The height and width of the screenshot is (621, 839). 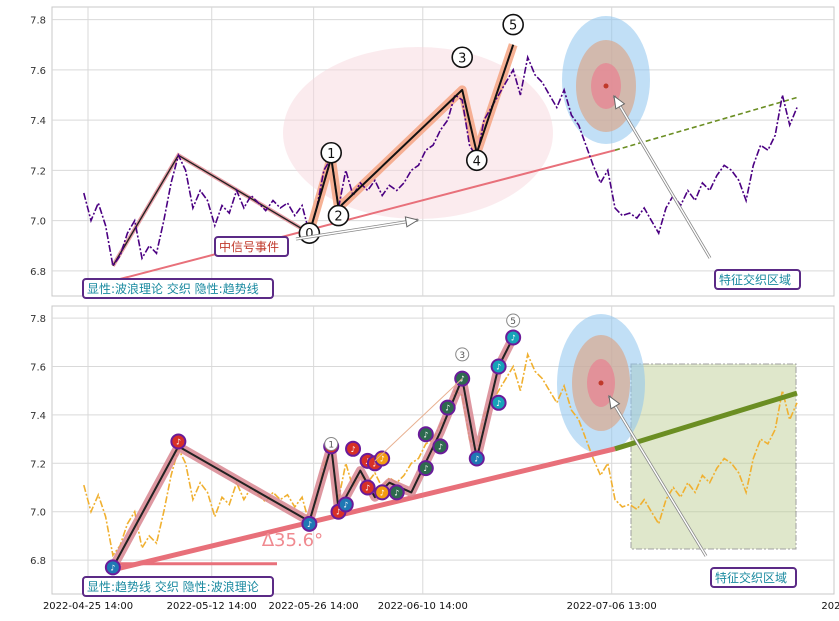 I want to click on note-glyph-15: ♪, so click(x=440, y=446).